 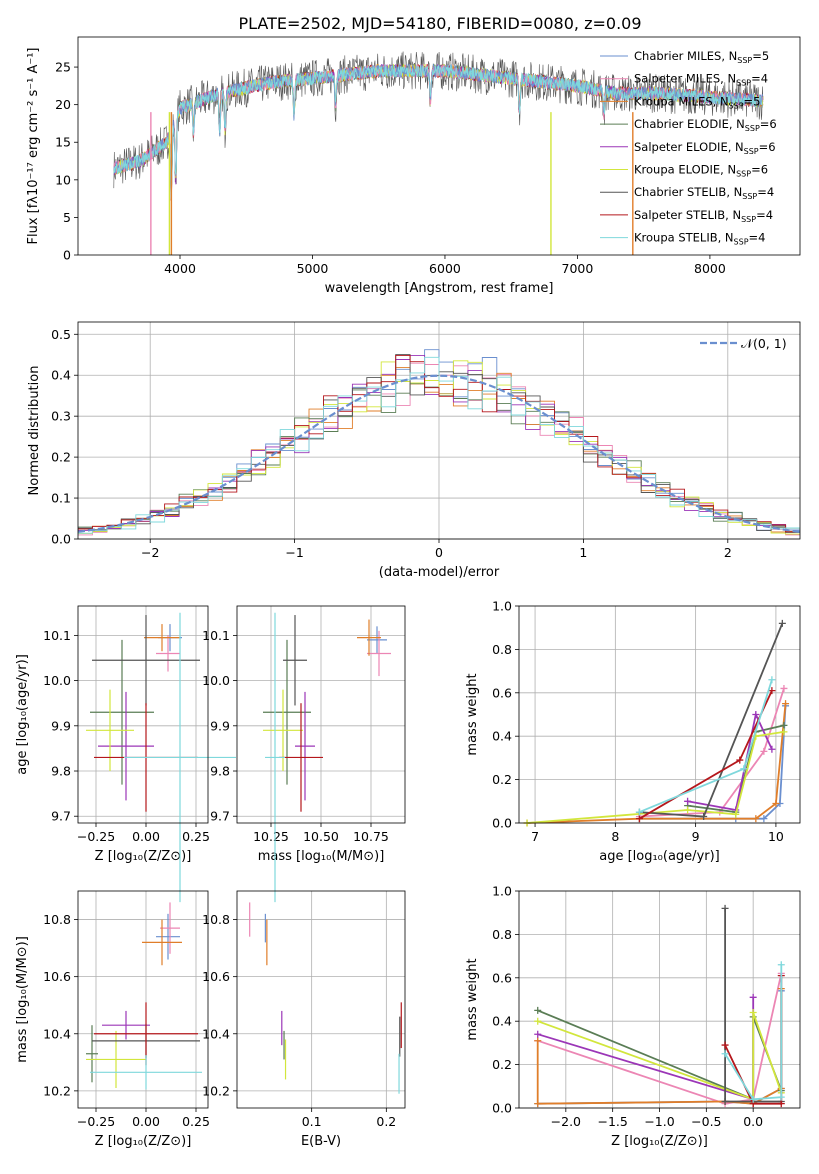 What do you see at coordinates (33, 146) in the screenshot?
I see `y-axis-label: Flux [fλ10⁻¹⁷ erg cm⁻² s⁻¹ A⁻¹]` at bounding box center [33, 146].